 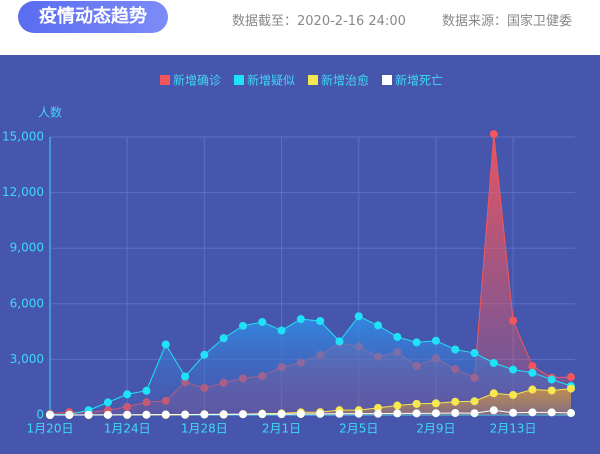 I want to click on legend-label: 新增治愈, so click(x=345, y=80).